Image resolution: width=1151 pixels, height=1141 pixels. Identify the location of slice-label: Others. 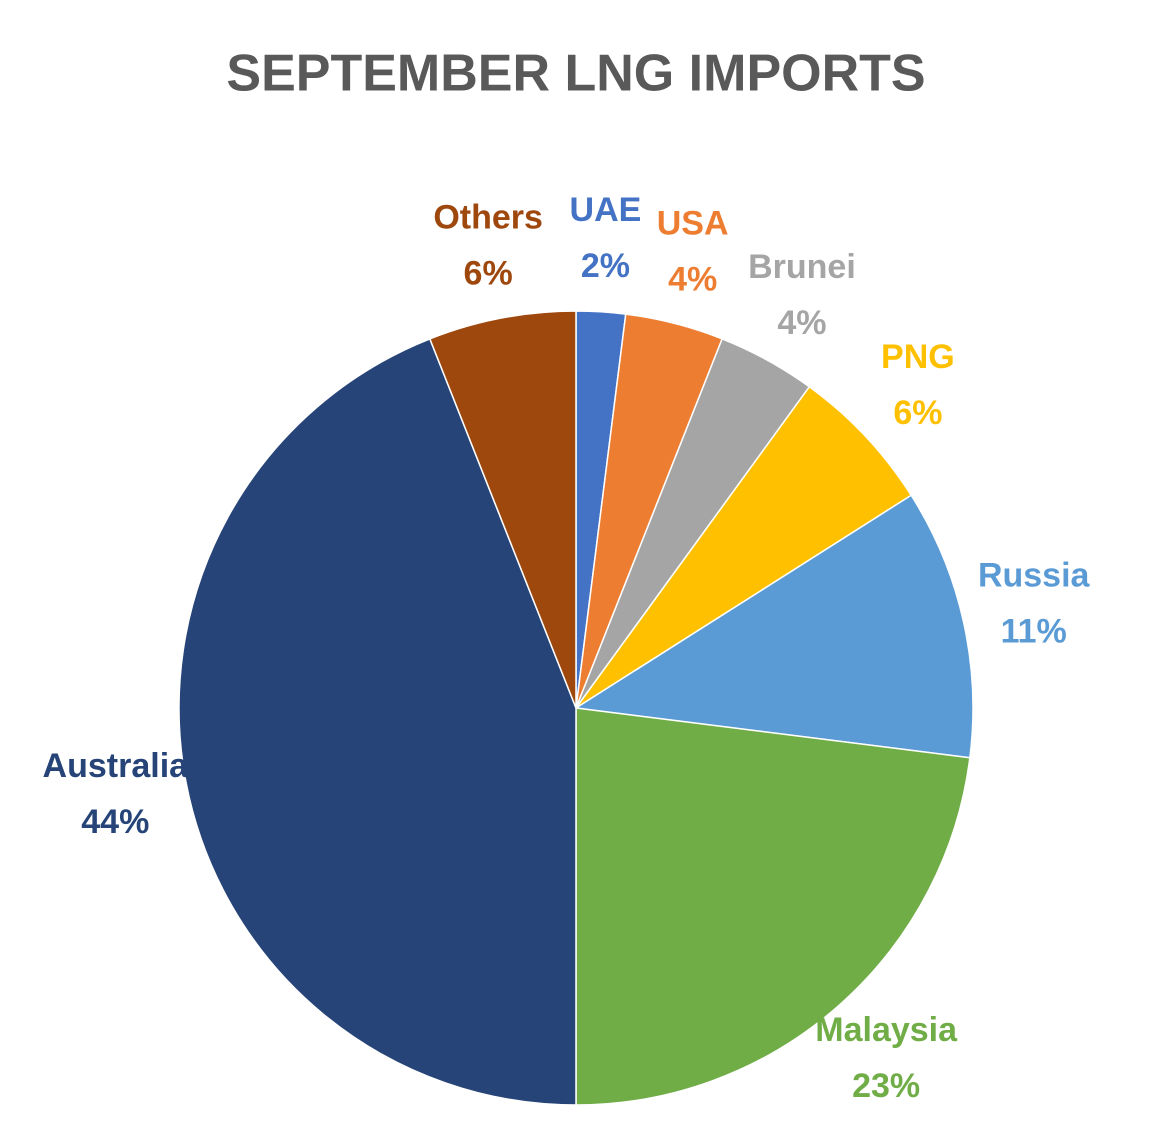
(488, 217).